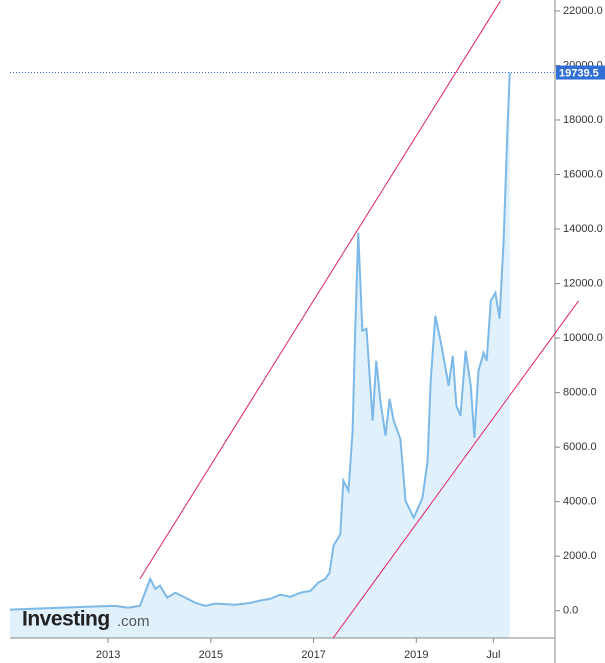  I want to click on y-tick-label: 8000.0, so click(580, 393).